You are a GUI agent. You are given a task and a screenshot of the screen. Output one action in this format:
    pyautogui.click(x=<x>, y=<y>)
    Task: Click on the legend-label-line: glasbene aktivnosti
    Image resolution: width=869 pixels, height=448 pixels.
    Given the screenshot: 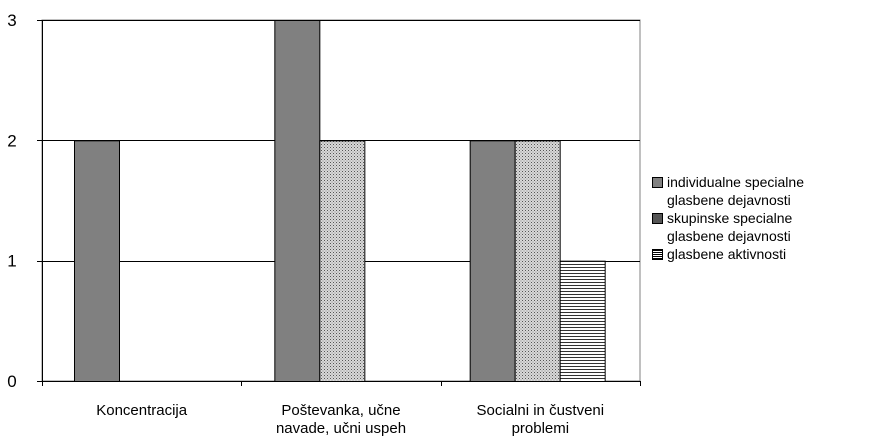 What is the action you would take?
    pyautogui.click(x=727, y=254)
    